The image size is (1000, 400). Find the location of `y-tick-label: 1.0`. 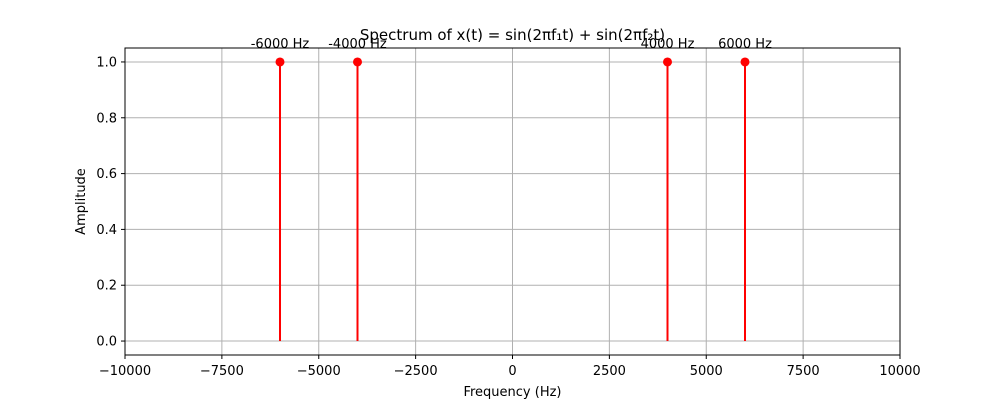

y-tick-label: 1.0 is located at coordinates (106, 62).